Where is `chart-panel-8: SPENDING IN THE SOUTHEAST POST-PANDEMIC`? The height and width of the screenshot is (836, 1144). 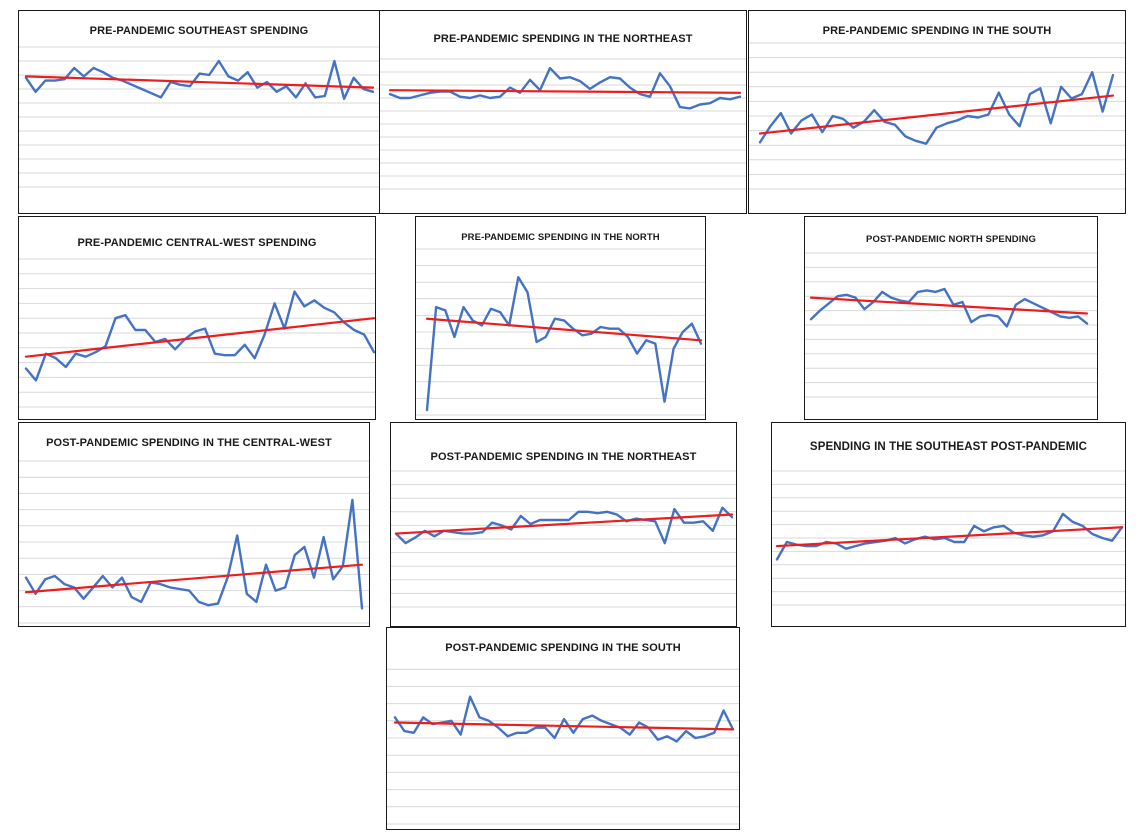
chart-panel-8: SPENDING IN THE SOUTHEAST POST-PANDEMIC is located at coordinates (948, 524).